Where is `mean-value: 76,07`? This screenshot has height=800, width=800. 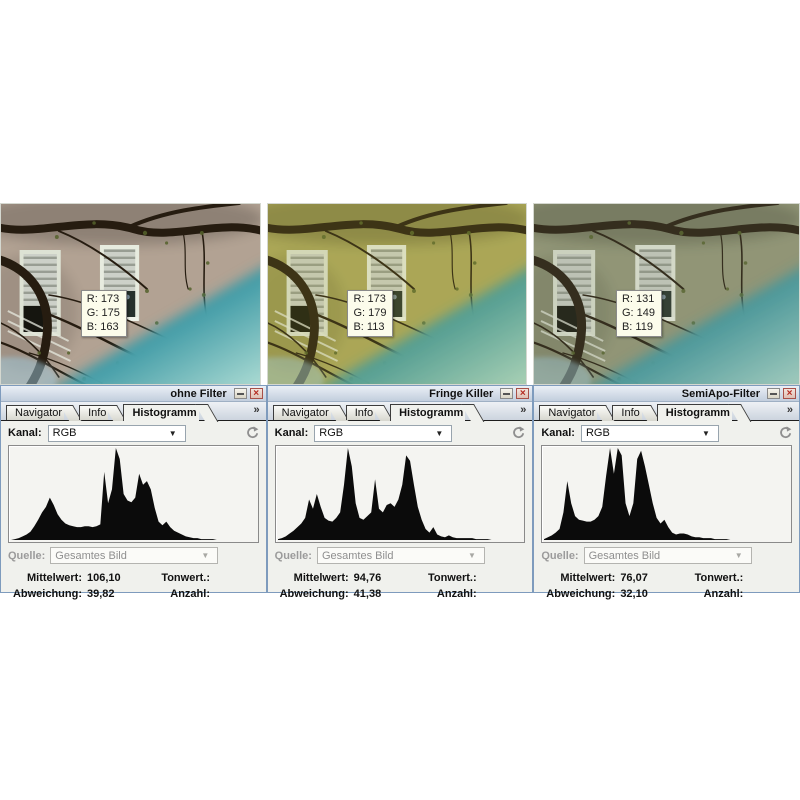
mean-value: 76,07 is located at coordinates (634, 578).